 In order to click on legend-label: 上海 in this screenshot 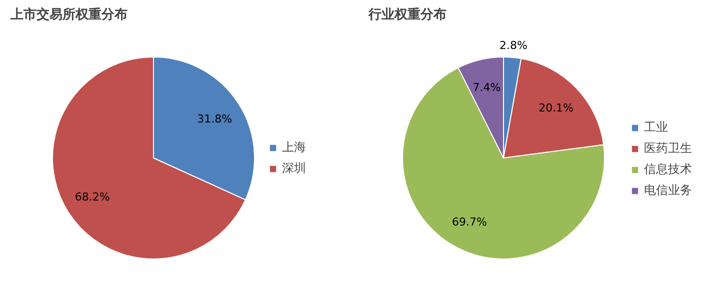, I will do `click(294, 147)`.